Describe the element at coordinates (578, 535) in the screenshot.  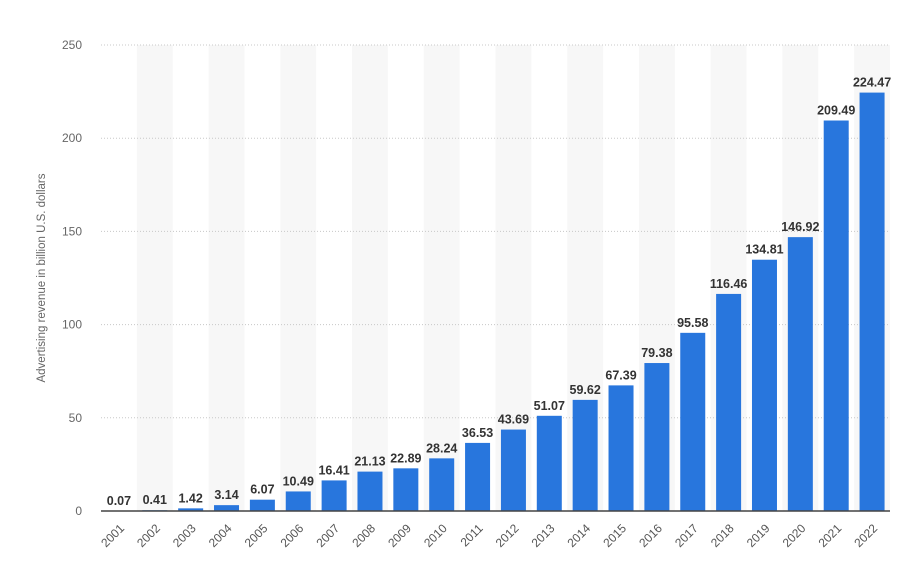
I see `x-tick-label: 2014` at that location.